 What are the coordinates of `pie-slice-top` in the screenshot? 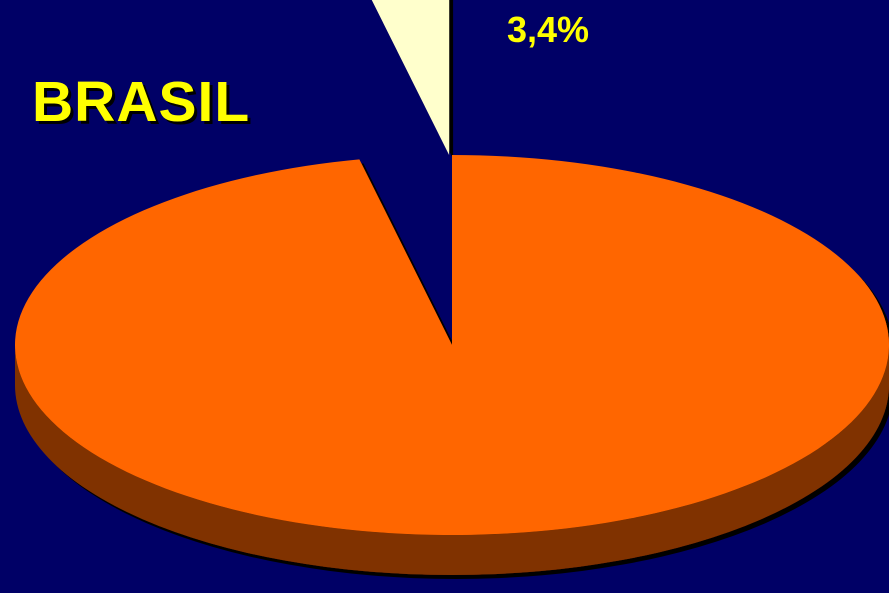 It's located at (410, 77).